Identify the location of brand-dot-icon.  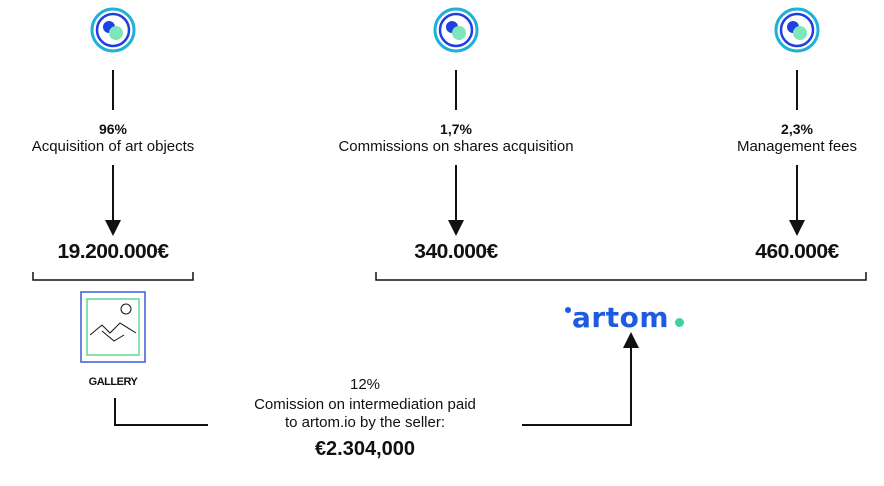
(568, 310).